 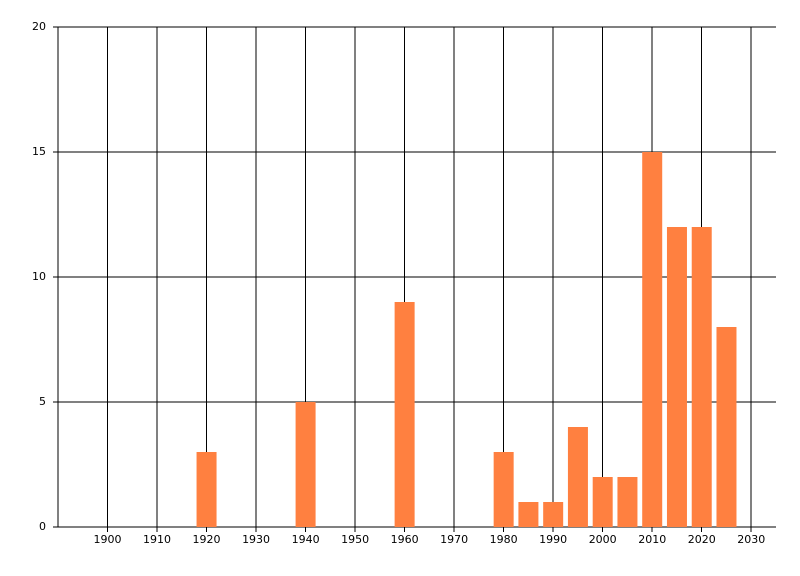 What do you see at coordinates (405, 539) in the screenshot?
I see `x-tick-label: 1960` at bounding box center [405, 539].